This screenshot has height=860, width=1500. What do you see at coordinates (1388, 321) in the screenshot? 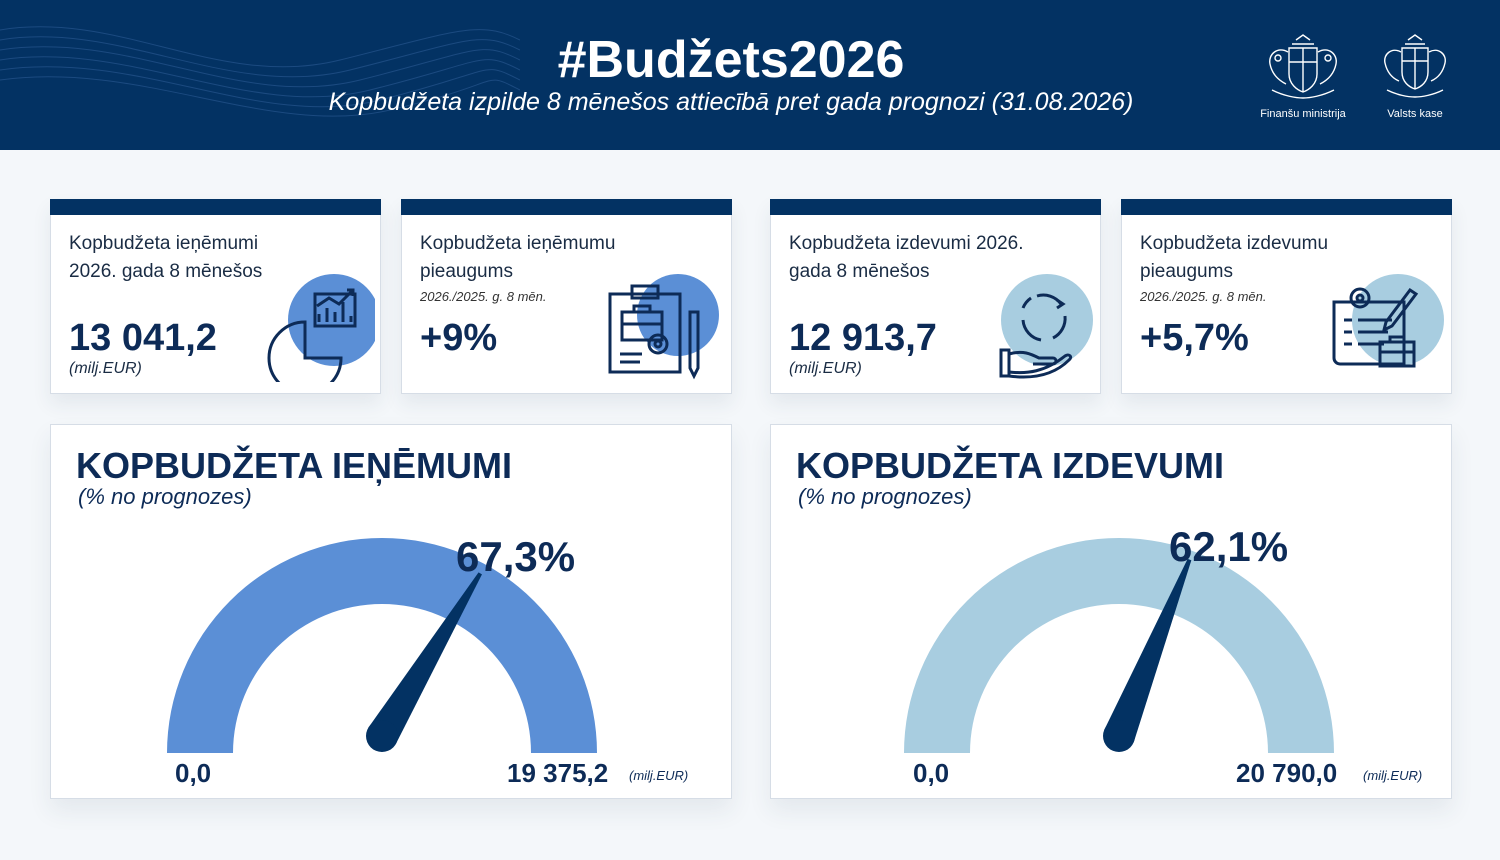
I see `blueprint-gear-icon` at bounding box center [1388, 321].